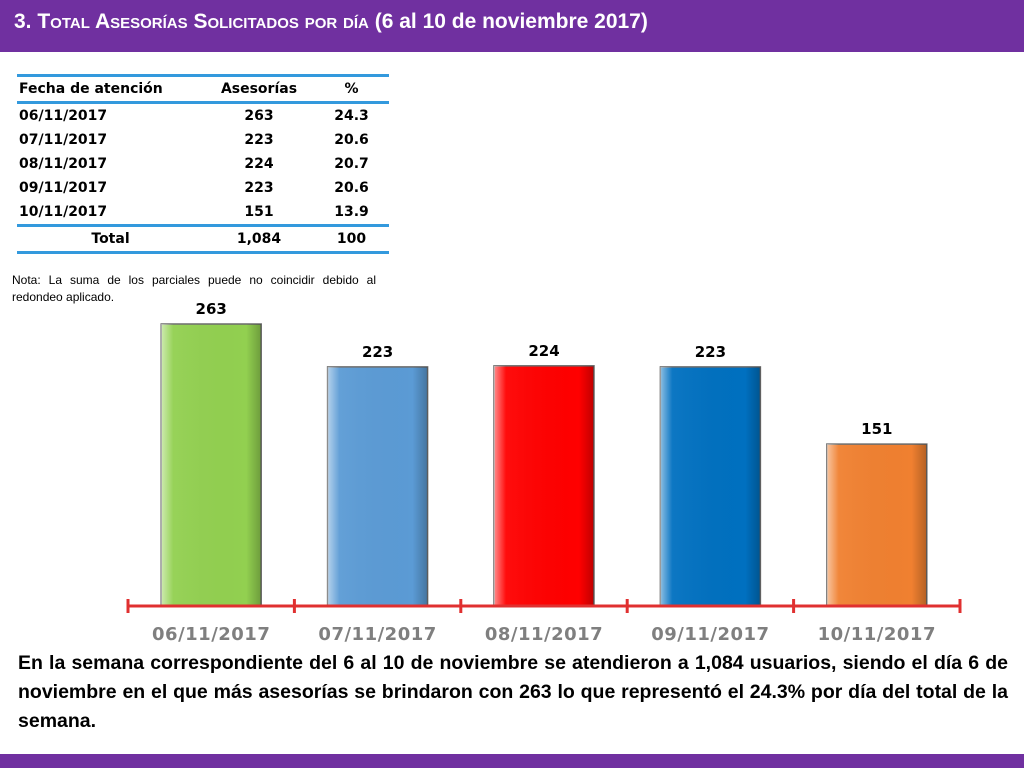 The height and width of the screenshot is (768, 1024). Describe the element at coordinates (259, 164) in the screenshot. I see `cell-count: 224` at that location.